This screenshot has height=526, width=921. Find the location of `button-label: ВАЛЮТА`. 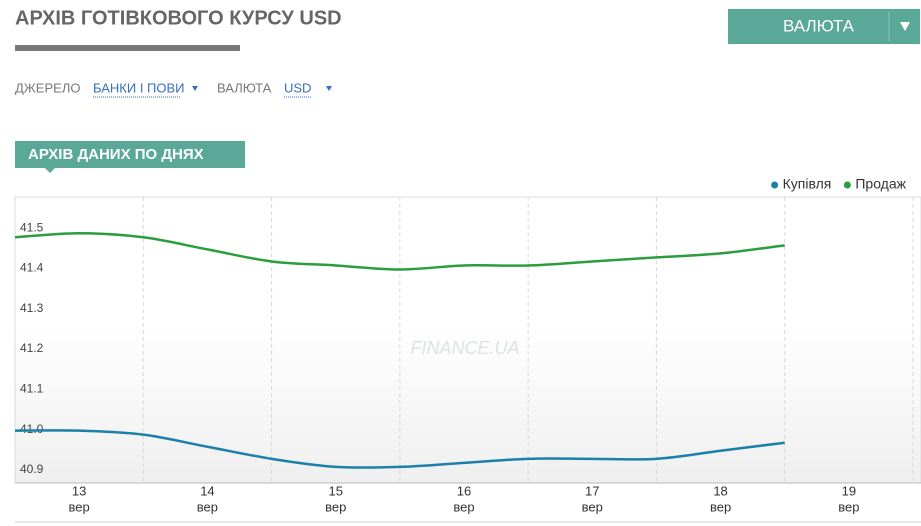

button-label: ВАЛЮТА is located at coordinates (819, 25).